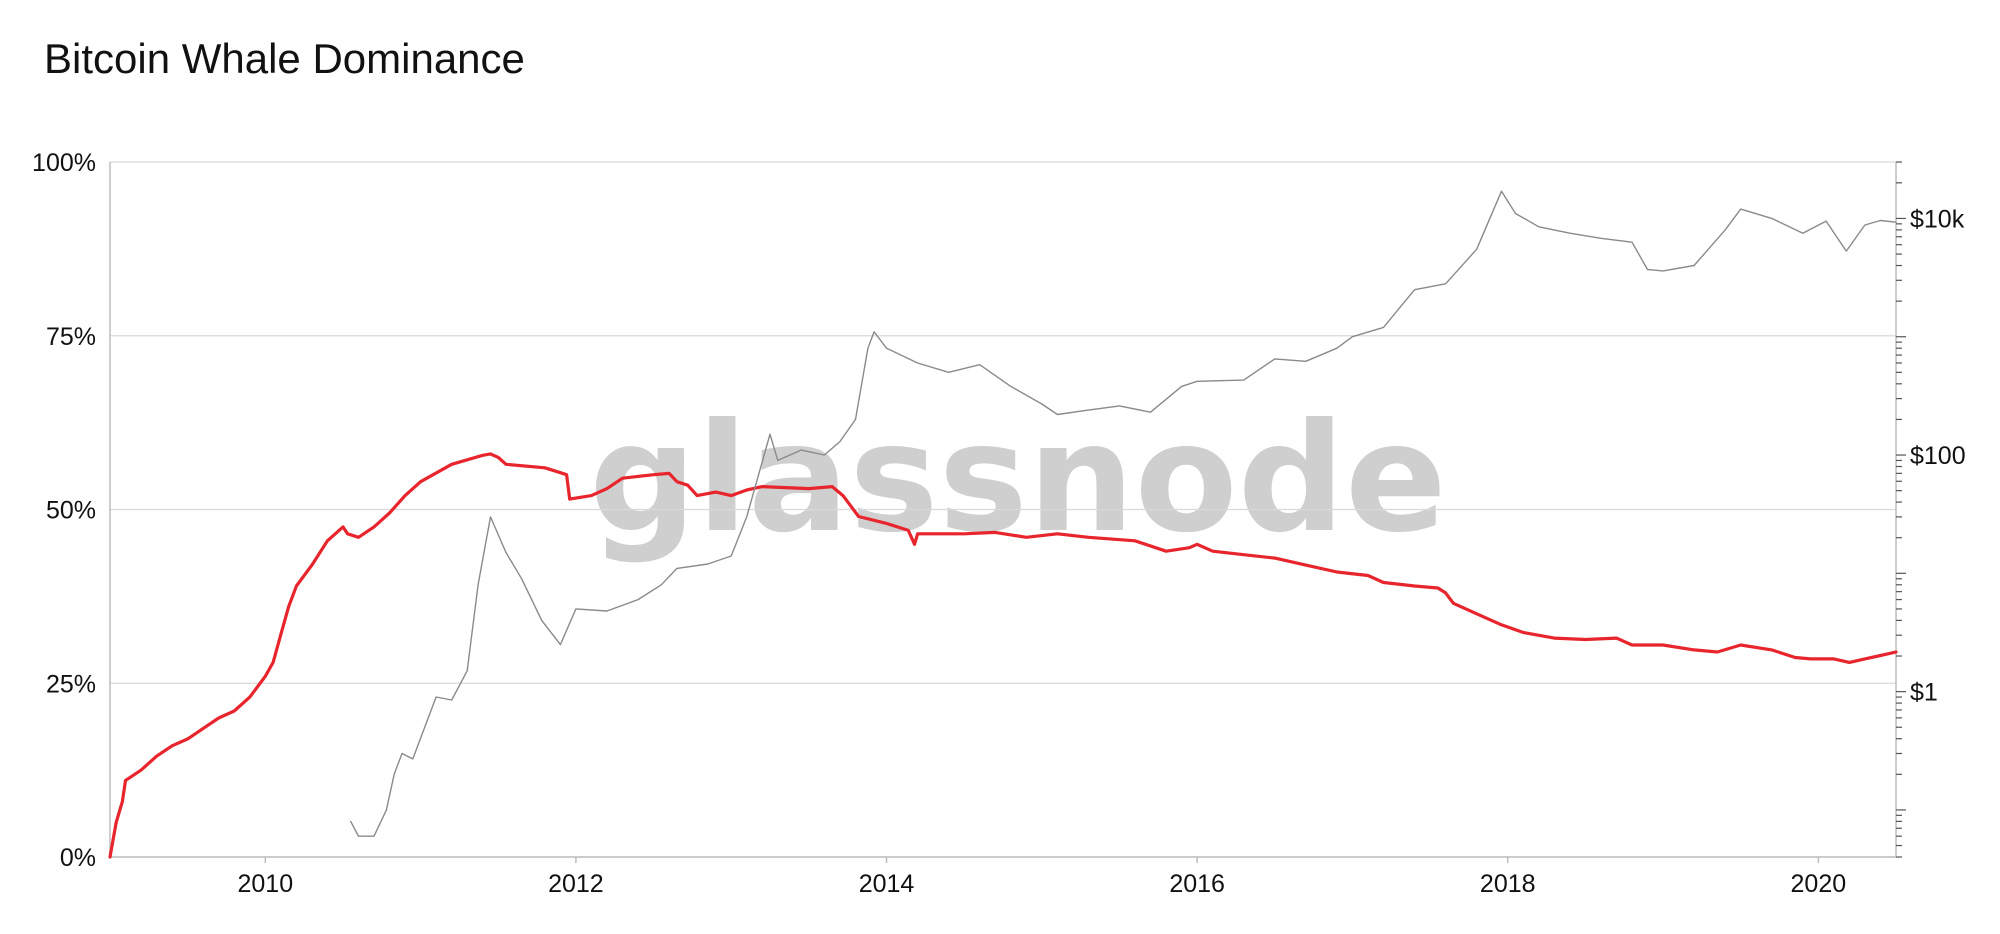  I want to click on watermark: glassnode, so click(1018, 479).